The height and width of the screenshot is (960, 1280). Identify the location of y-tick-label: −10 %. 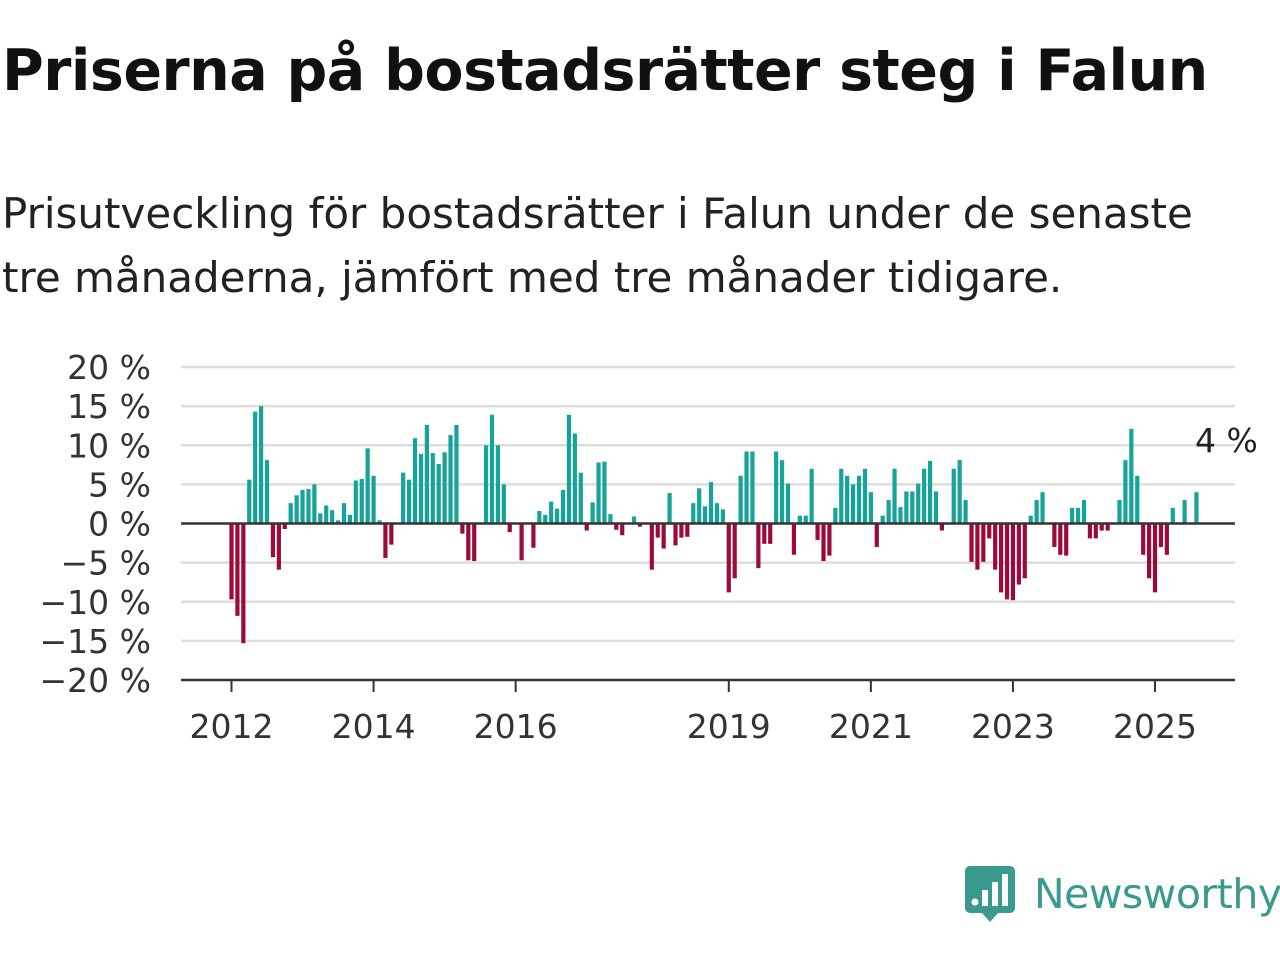
(96, 602).